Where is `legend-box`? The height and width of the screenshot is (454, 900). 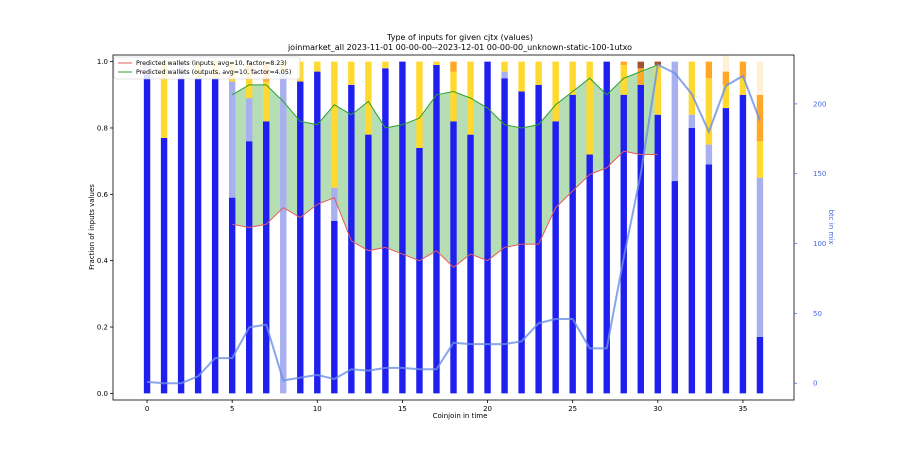 legend-box is located at coordinates (207, 68).